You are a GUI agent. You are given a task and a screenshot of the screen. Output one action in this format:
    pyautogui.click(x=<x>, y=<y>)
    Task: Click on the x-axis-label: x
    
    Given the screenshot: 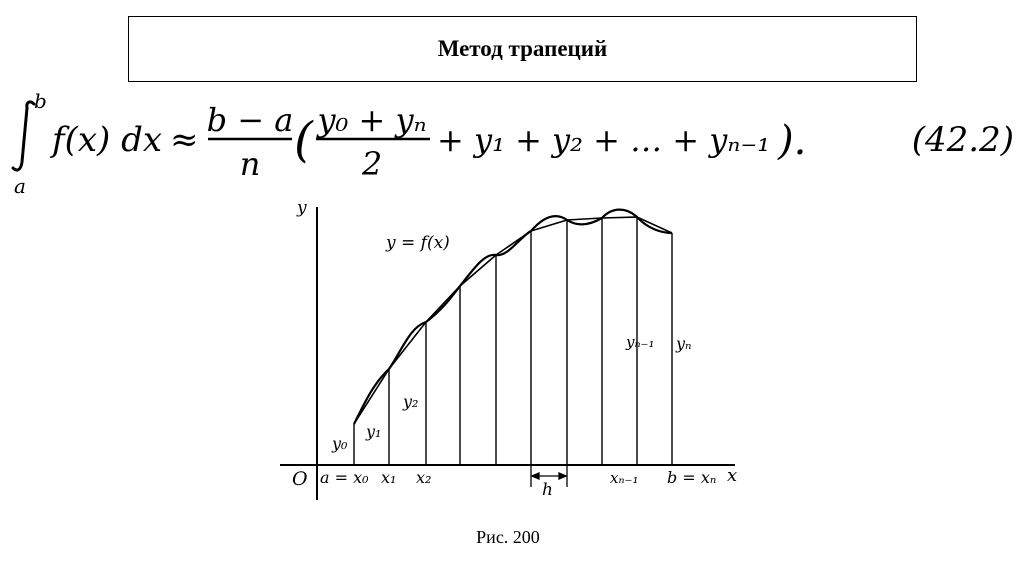 What is the action you would take?
    pyautogui.click(x=732, y=475)
    